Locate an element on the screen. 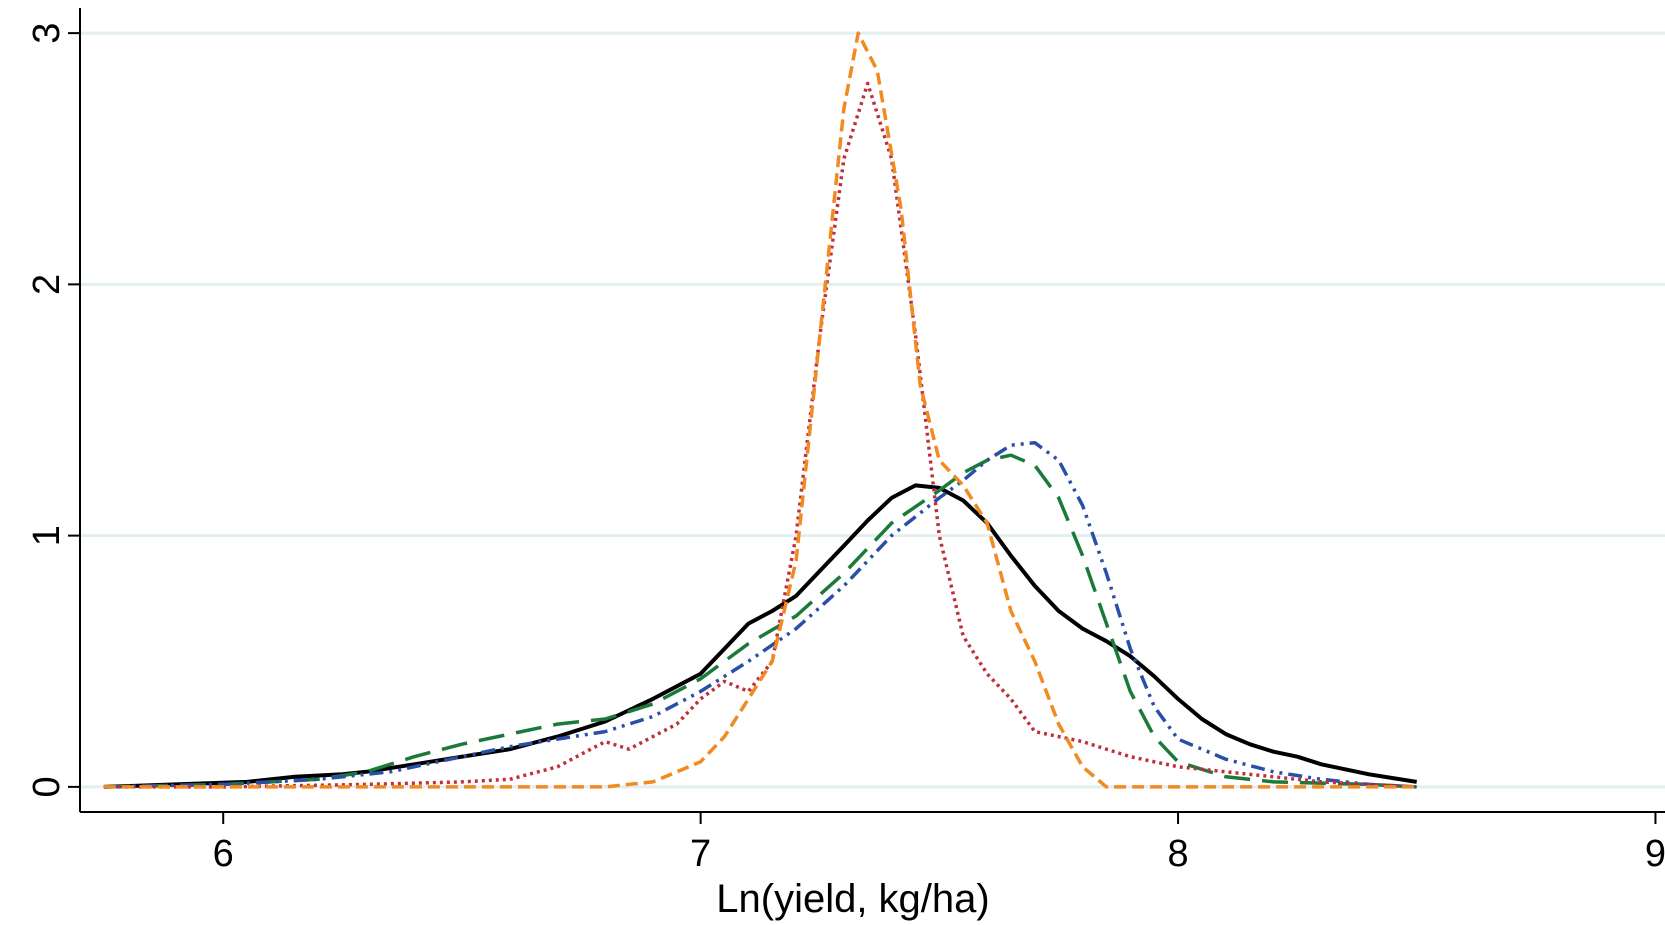 The width and height of the screenshot is (1665, 925). x-axis-title: Ln(yield, kg/ha) is located at coordinates (852, 899).